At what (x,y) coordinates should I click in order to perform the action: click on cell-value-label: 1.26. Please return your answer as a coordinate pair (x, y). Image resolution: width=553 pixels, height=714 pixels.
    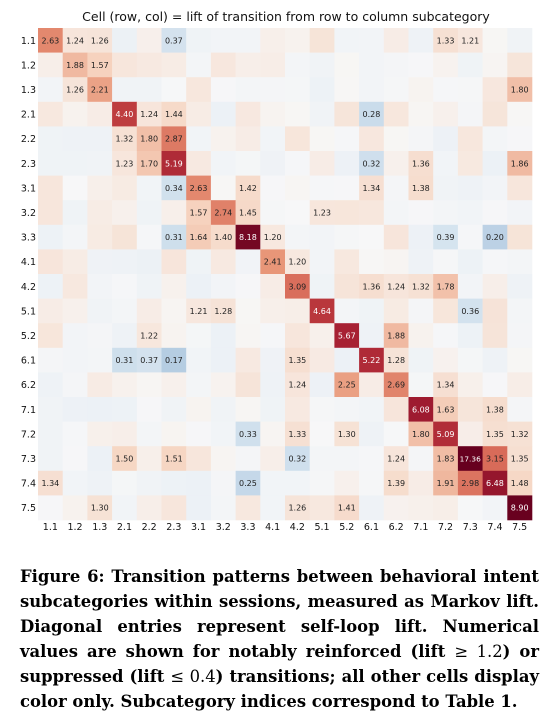
    Looking at the image, I should click on (75, 90).